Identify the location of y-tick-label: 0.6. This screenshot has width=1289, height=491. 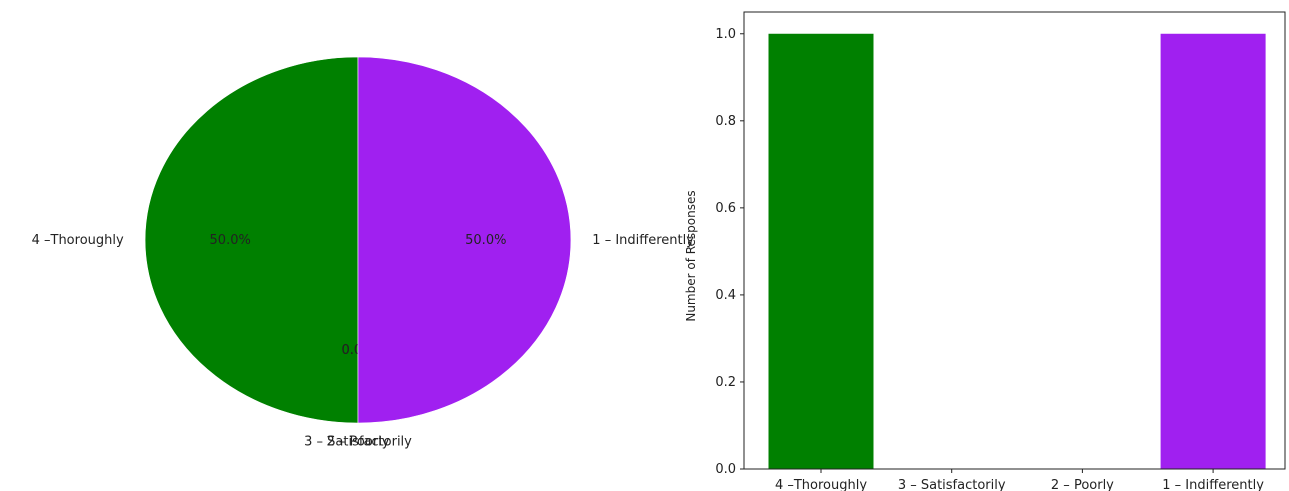
(725, 208).